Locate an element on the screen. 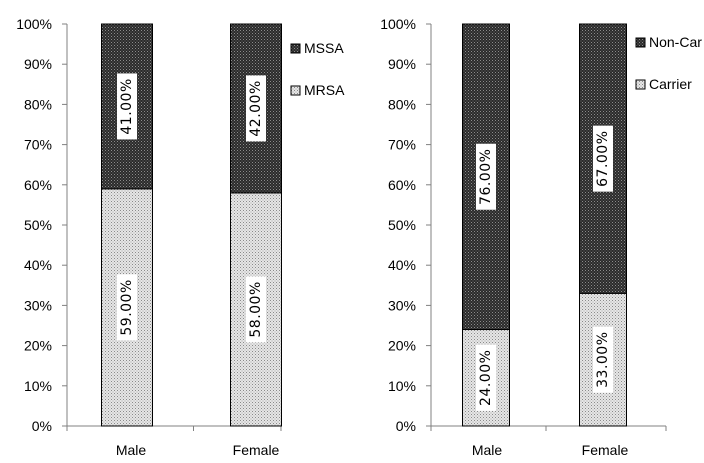 The image size is (704, 463). legend-swatch-mssa is located at coordinates (295, 48).